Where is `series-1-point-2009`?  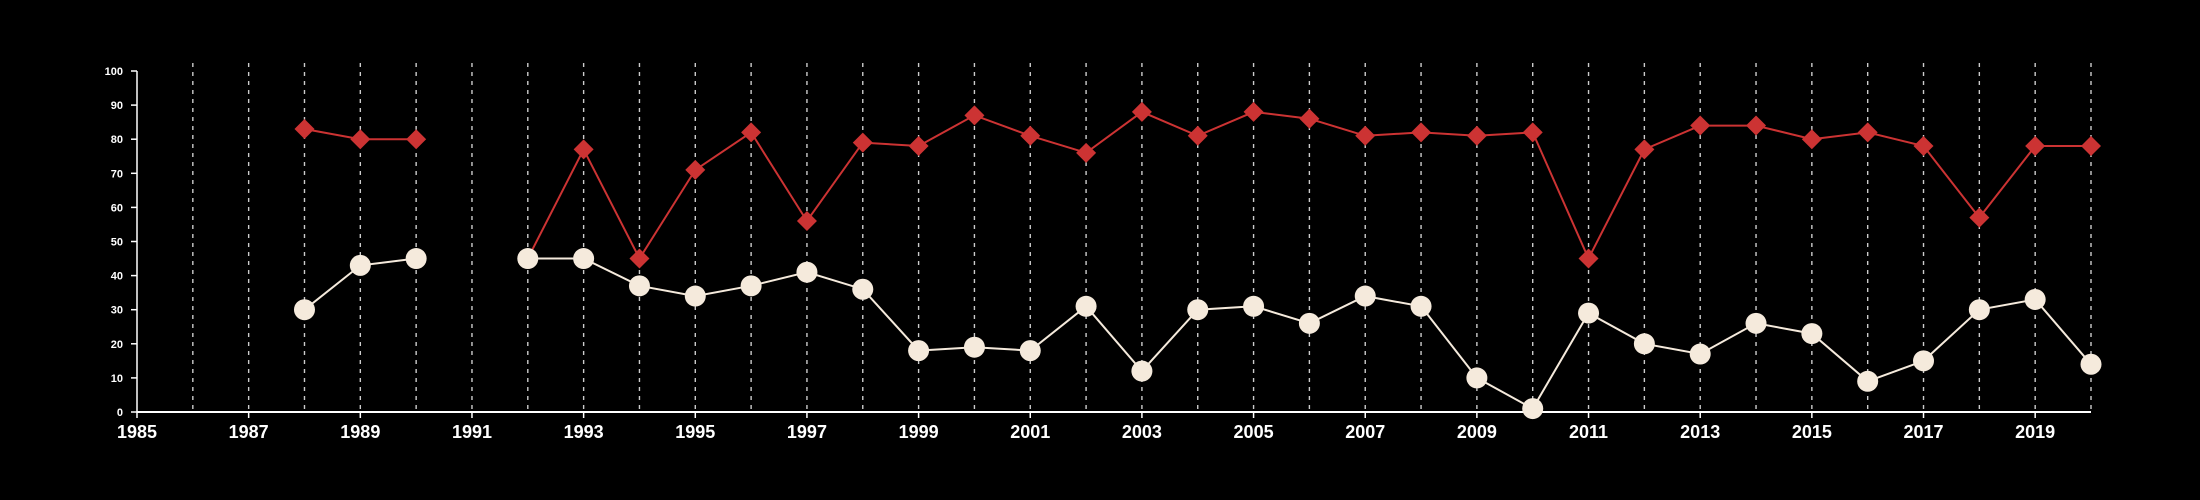
series-1-point-2009 is located at coordinates (1476, 135).